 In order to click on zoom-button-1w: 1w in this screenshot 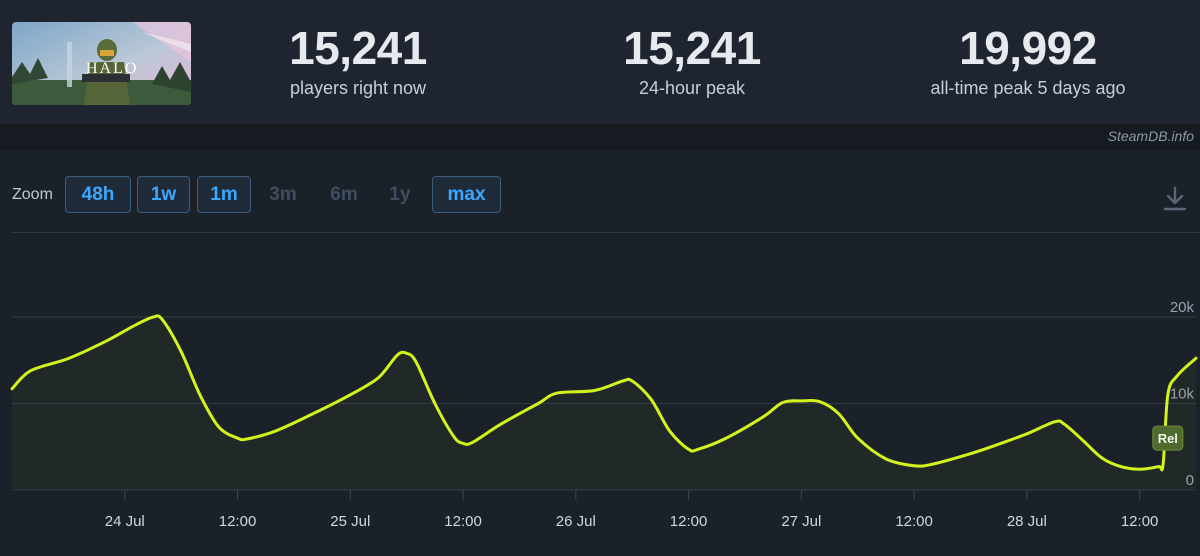, I will do `click(163, 194)`.